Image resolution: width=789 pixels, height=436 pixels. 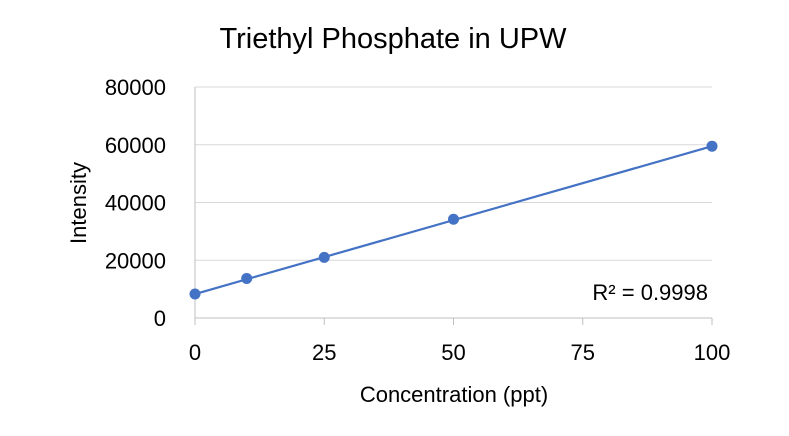 What do you see at coordinates (78, 203) in the screenshot?
I see `y-axis-label: Intensity` at bounding box center [78, 203].